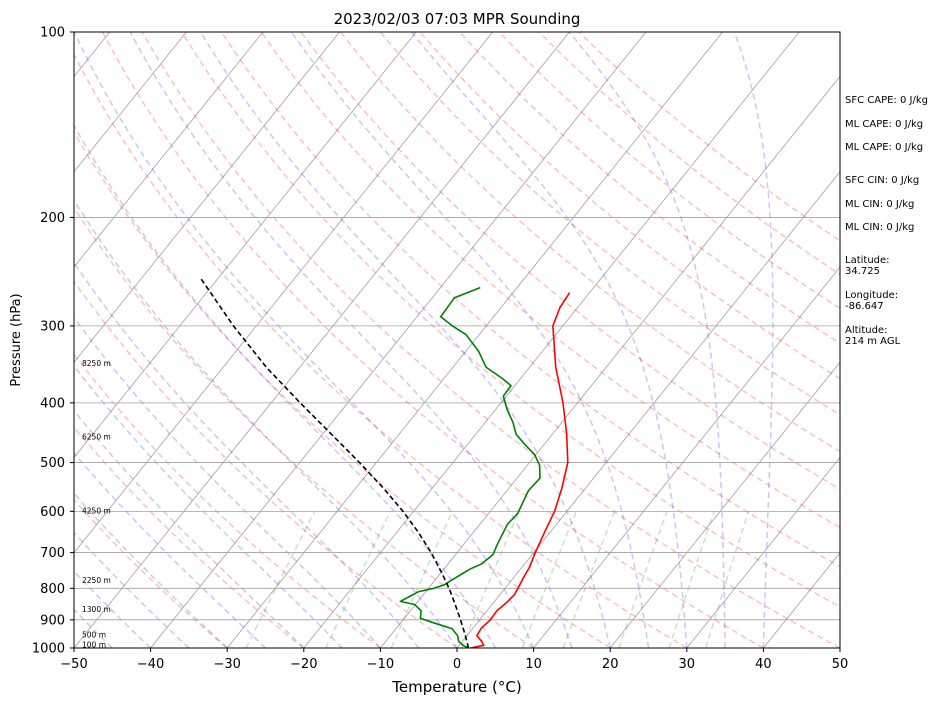 The image size is (946, 705). Describe the element at coordinates (884, 147) in the screenshot. I see `mu-cape-text: ML CAPE: 0 J/kg` at that location.